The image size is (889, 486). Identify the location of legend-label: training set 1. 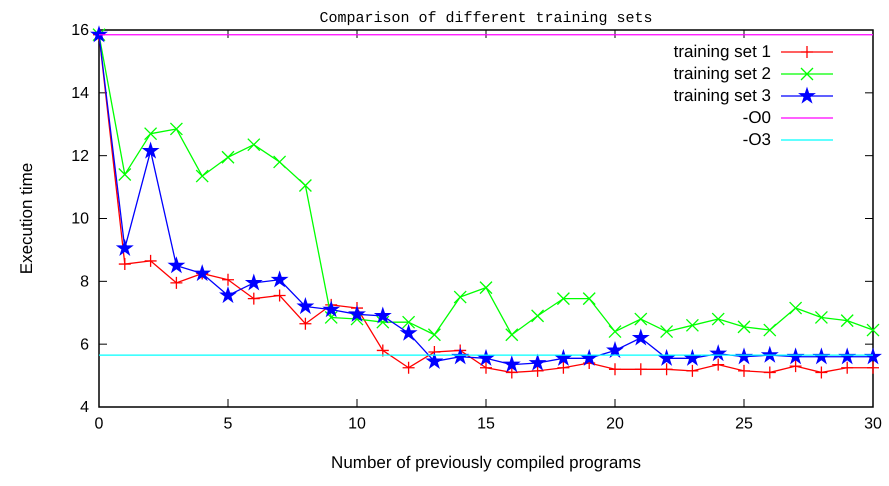
(722, 51).